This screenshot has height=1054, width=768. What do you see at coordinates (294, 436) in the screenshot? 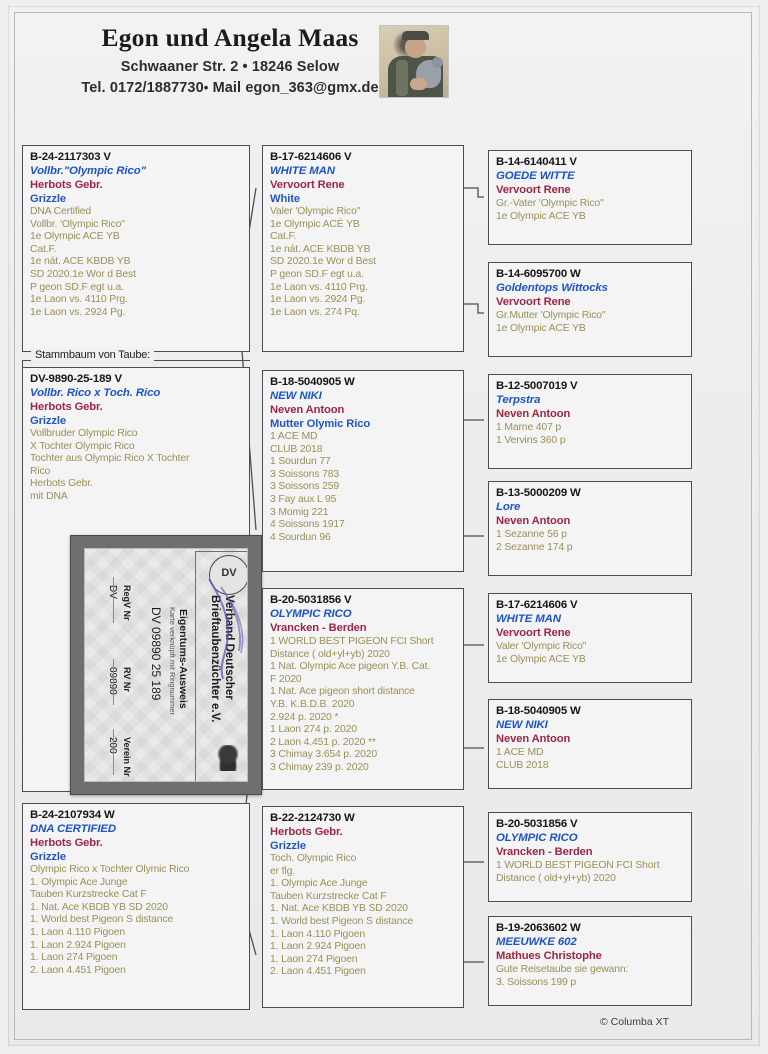
I see `performance-line: 1 ACE MD` at bounding box center [294, 436].